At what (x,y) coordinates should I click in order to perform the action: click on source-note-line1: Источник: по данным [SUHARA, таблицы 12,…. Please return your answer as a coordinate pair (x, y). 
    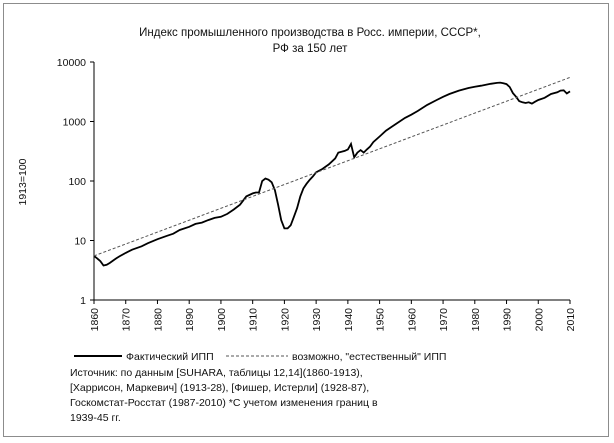
    Looking at the image, I should click on (216, 373).